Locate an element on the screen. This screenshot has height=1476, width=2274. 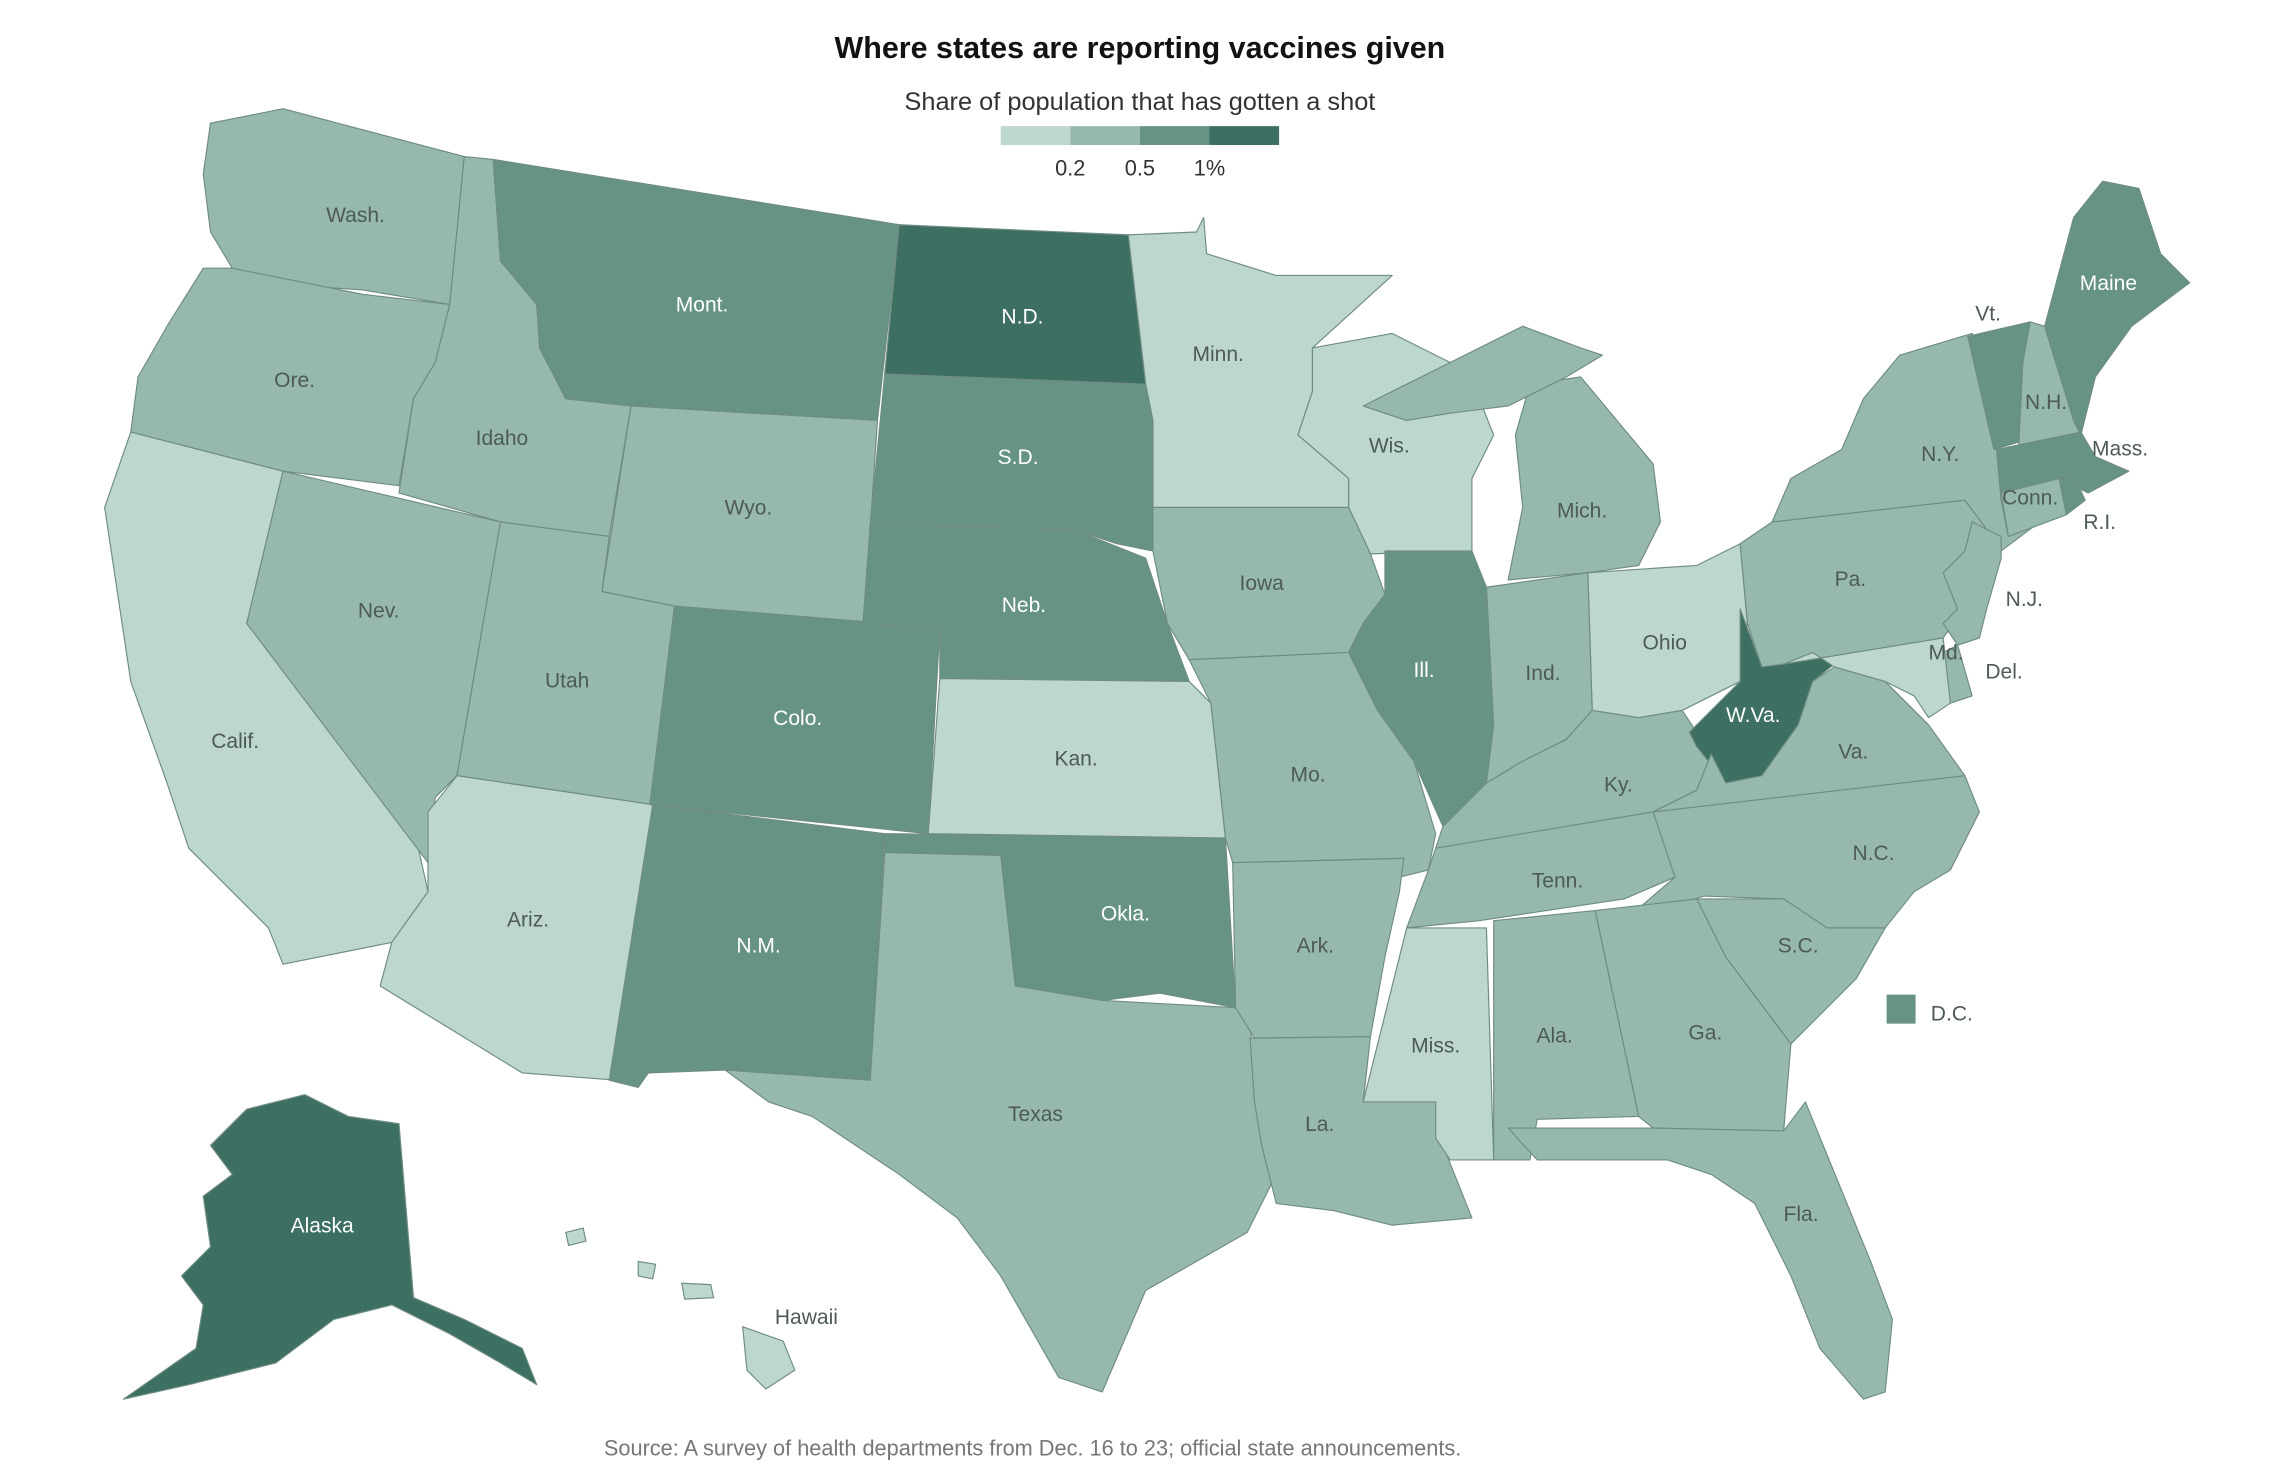
state-label-tn: Tenn. is located at coordinates (1557, 880).